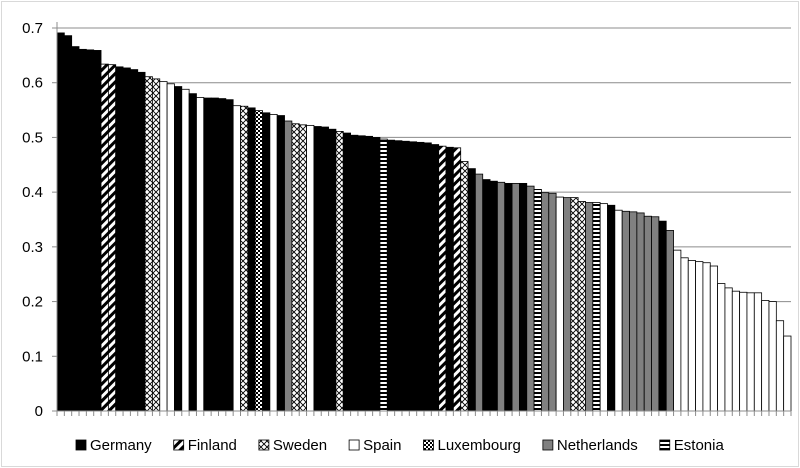  What do you see at coordinates (478, 445) in the screenshot?
I see `legend-label: Luxembourg` at bounding box center [478, 445].